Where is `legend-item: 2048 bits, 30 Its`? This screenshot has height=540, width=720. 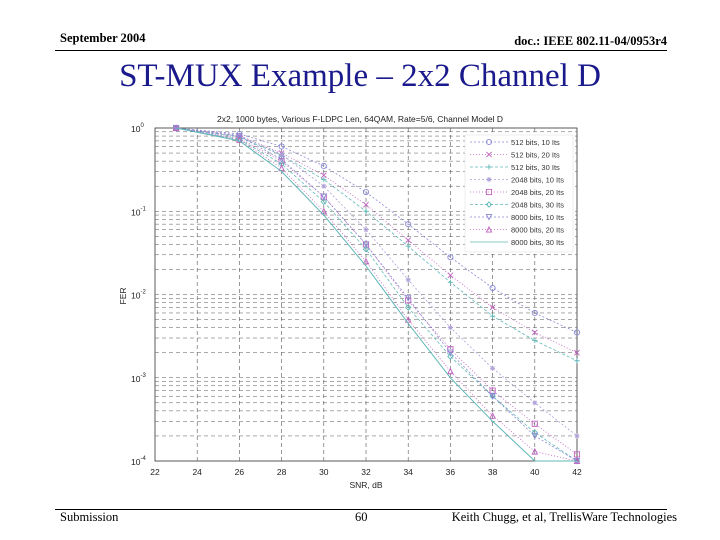
legend-item: 2048 bits, 30 Its is located at coordinates (517, 205).